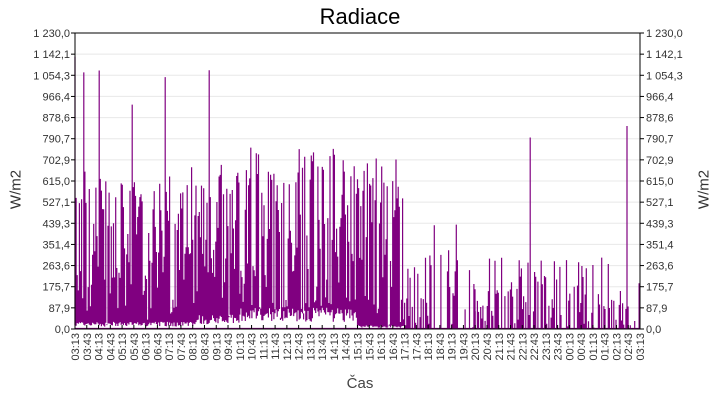 This screenshot has height=400, width=720. What do you see at coordinates (147, 347) in the screenshot?
I see `svg-text: 06:13` at bounding box center [147, 347].